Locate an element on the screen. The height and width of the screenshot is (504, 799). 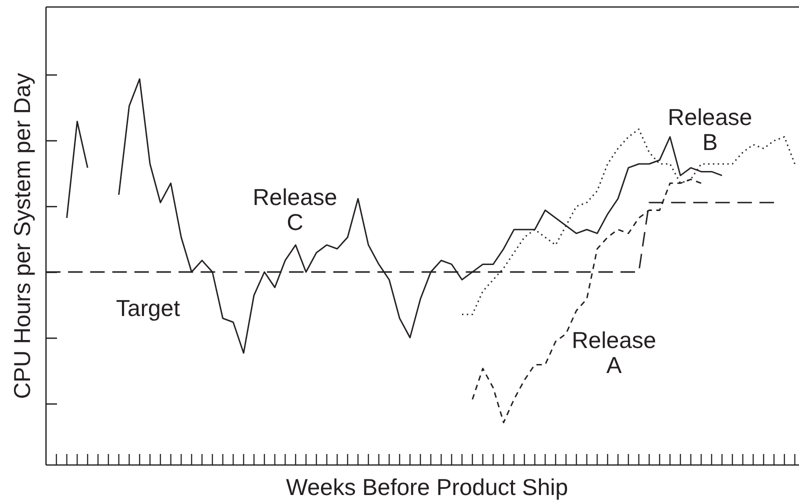
x-axis-title: Weeks Before Product Ship is located at coordinates (427, 487).